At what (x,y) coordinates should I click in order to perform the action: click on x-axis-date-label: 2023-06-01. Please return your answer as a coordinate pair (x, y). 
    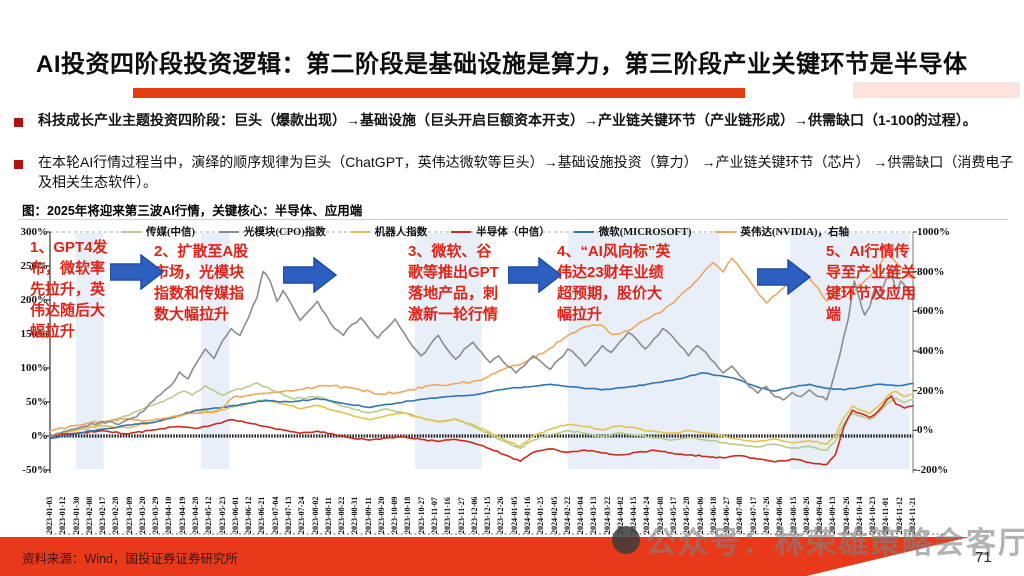
    Looking at the image, I should click on (235, 515).